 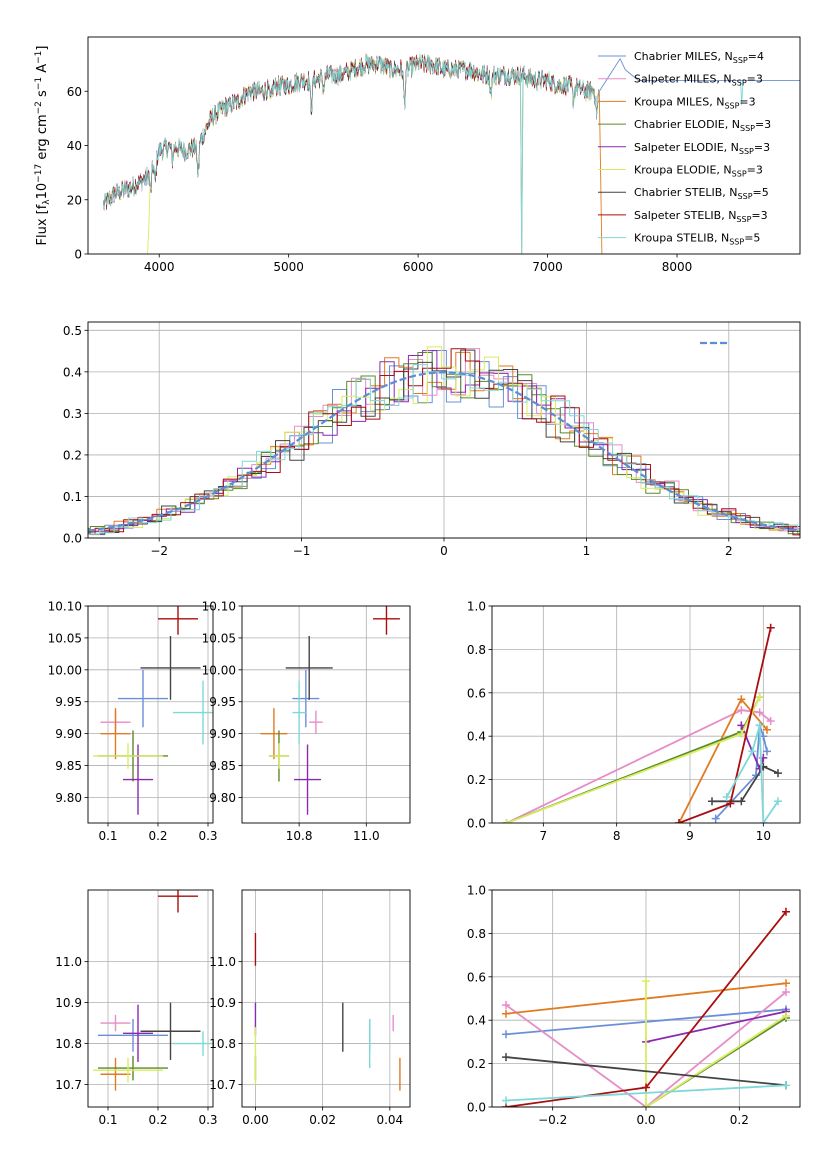 I want to click on spectrum-xtick-label: 7000, so click(x=547, y=267).